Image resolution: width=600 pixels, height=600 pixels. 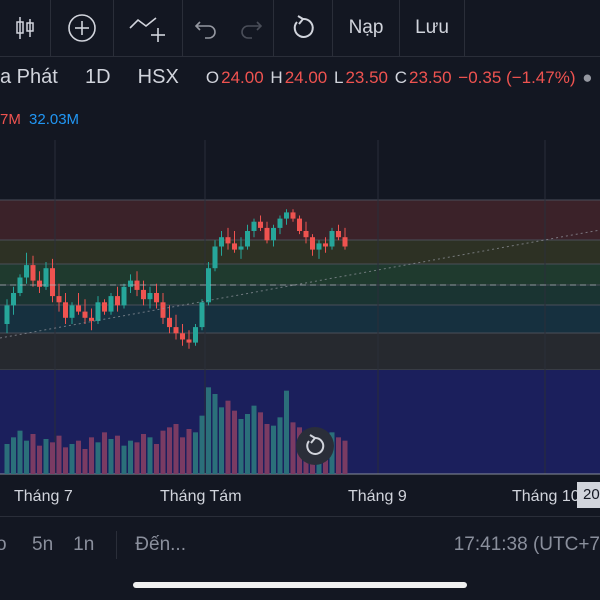 What do you see at coordinates (517, 77) in the screenshot?
I see `change-value: −0.35 (−1.47%)` at bounding box center [517, 77].